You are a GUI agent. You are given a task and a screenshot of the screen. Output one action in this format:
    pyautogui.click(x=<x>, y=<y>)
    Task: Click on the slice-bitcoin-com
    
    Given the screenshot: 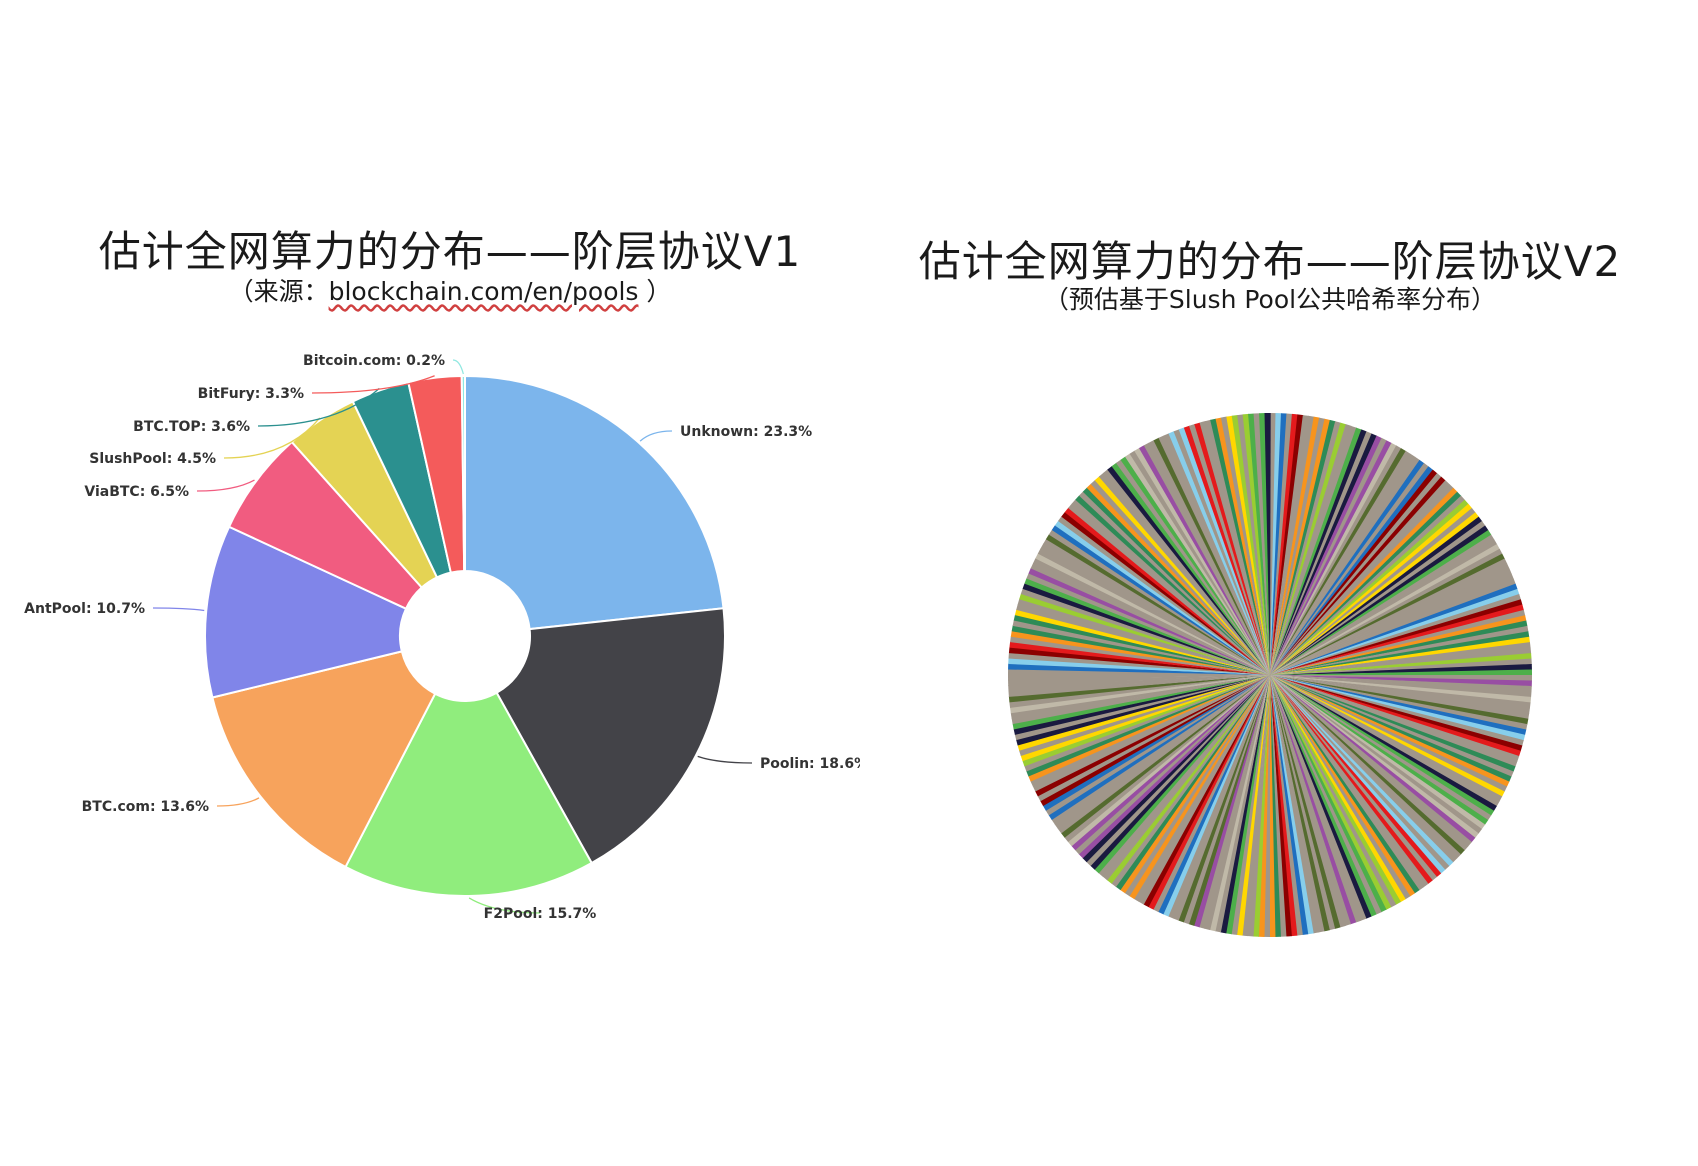 What is the action you would take?
    pyautogui.click(x=463, y=473)
    